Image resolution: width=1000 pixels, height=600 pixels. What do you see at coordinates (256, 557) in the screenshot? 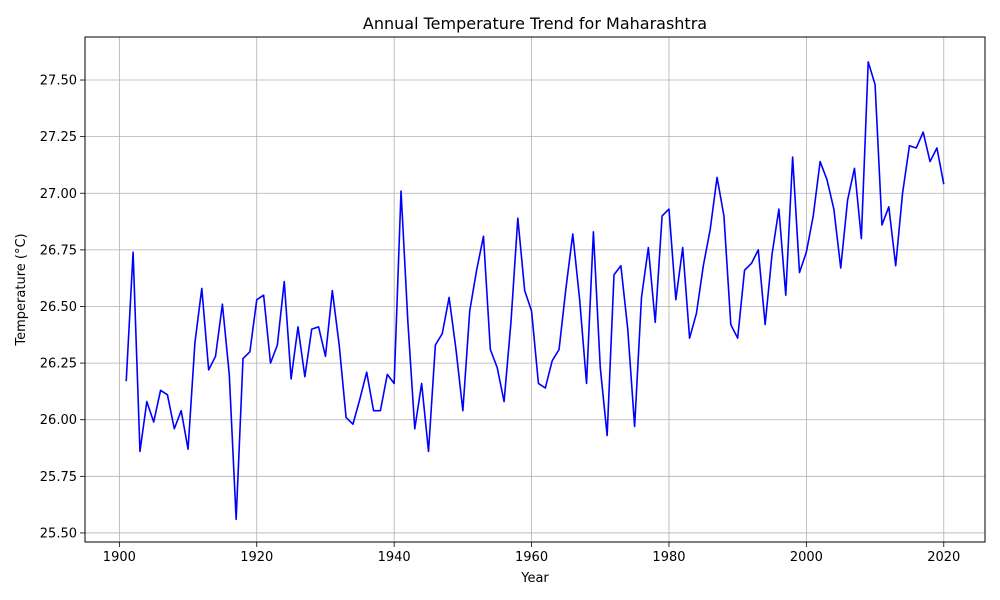
I see `x-tick-label: 1920` at bounding box center [256, 557].